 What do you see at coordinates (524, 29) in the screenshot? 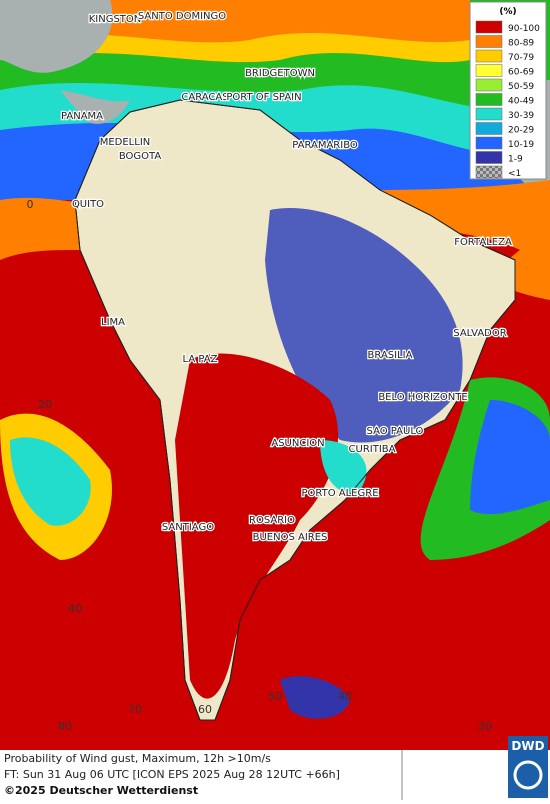
I see `legend-label: 90-100` at bounding box center [524, 29].